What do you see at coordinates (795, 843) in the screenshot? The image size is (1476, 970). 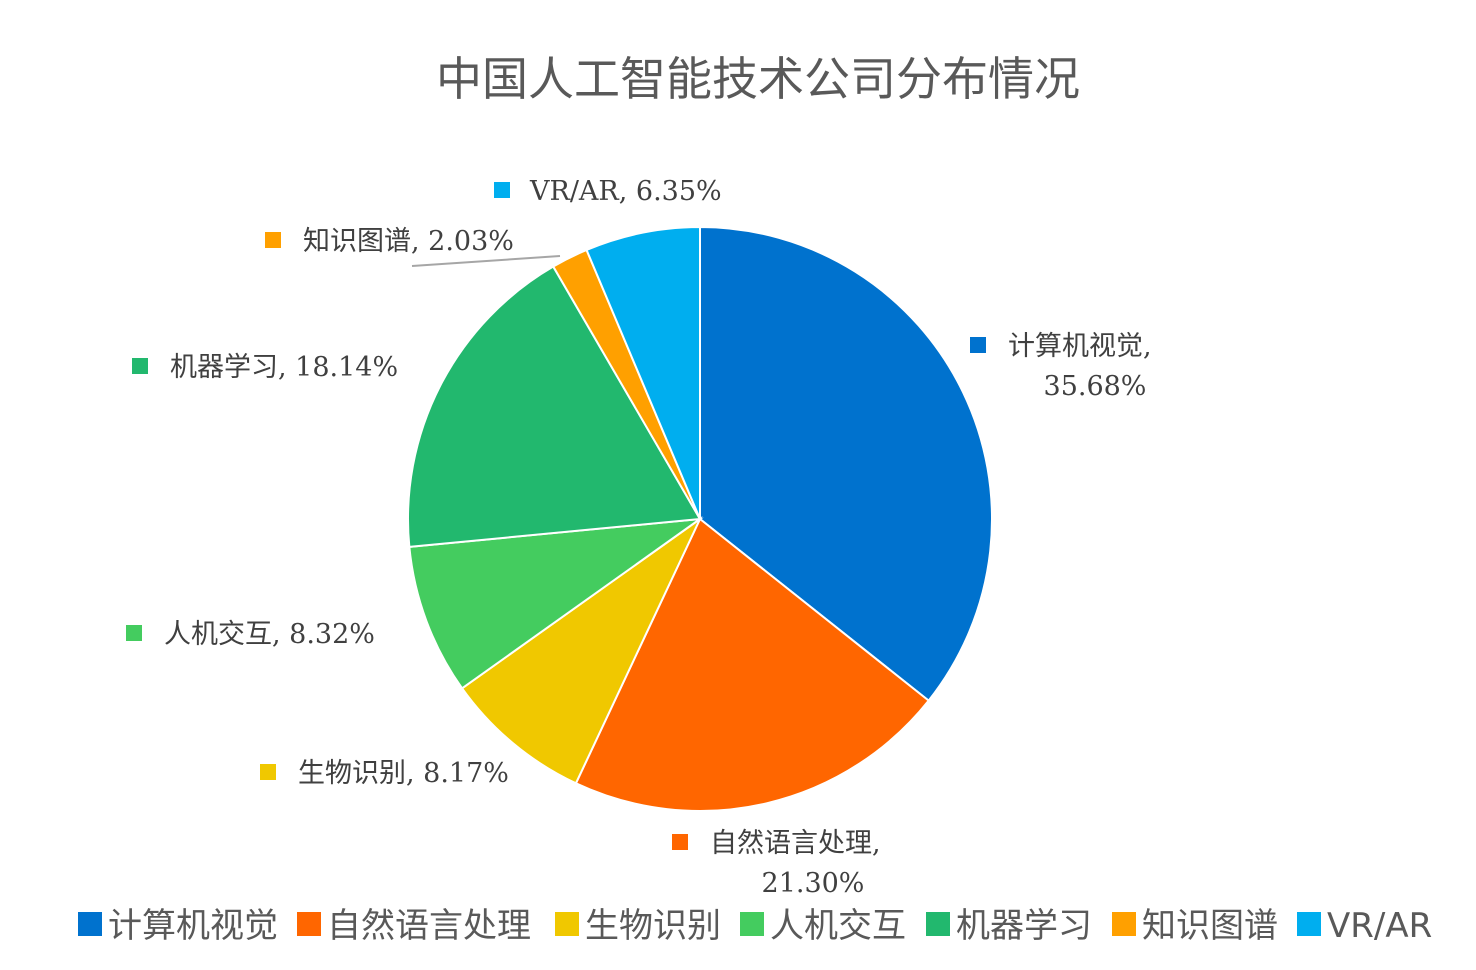 I see `data-label-1: 自然语言处理,` at bounding box center [795, 843].